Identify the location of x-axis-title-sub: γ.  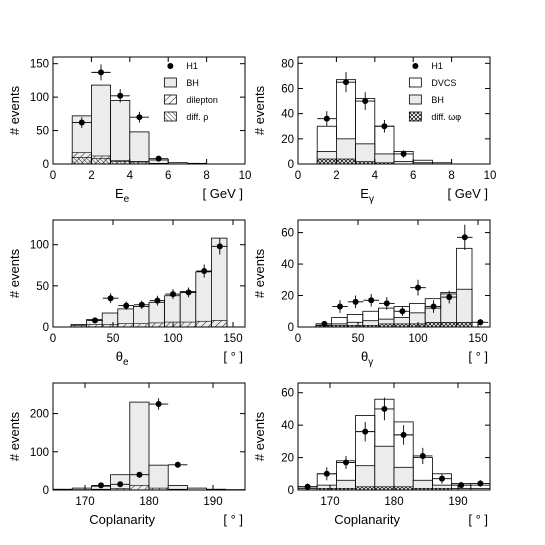
(371, 199).